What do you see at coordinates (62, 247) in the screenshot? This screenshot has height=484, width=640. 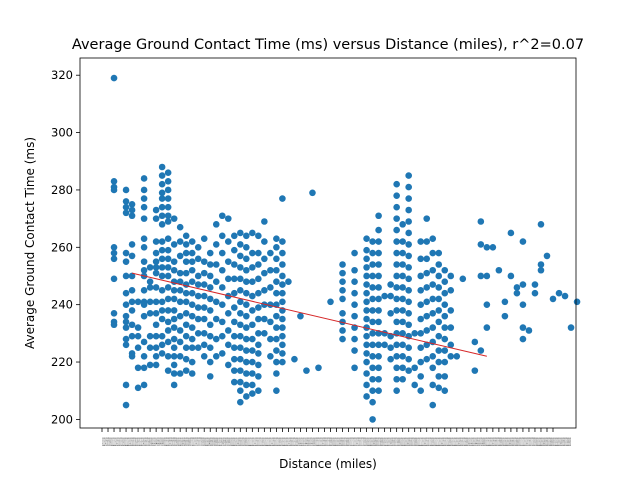 I see `y-tick-label: 260` at bounding box center [62, 247].